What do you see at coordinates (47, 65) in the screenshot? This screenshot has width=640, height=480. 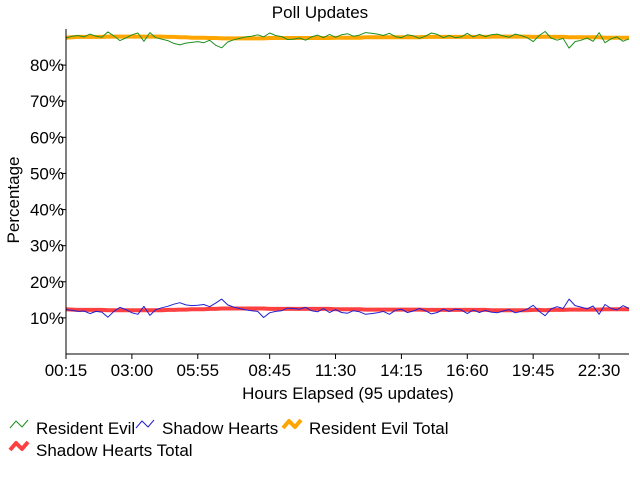 I see `y-tick-label: 80%` at bounding box center [47, 65].